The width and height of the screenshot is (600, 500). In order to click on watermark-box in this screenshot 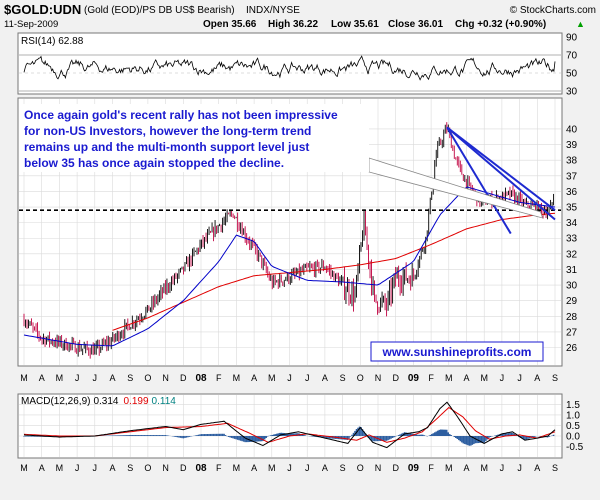, I will do `click(457, 351)`.